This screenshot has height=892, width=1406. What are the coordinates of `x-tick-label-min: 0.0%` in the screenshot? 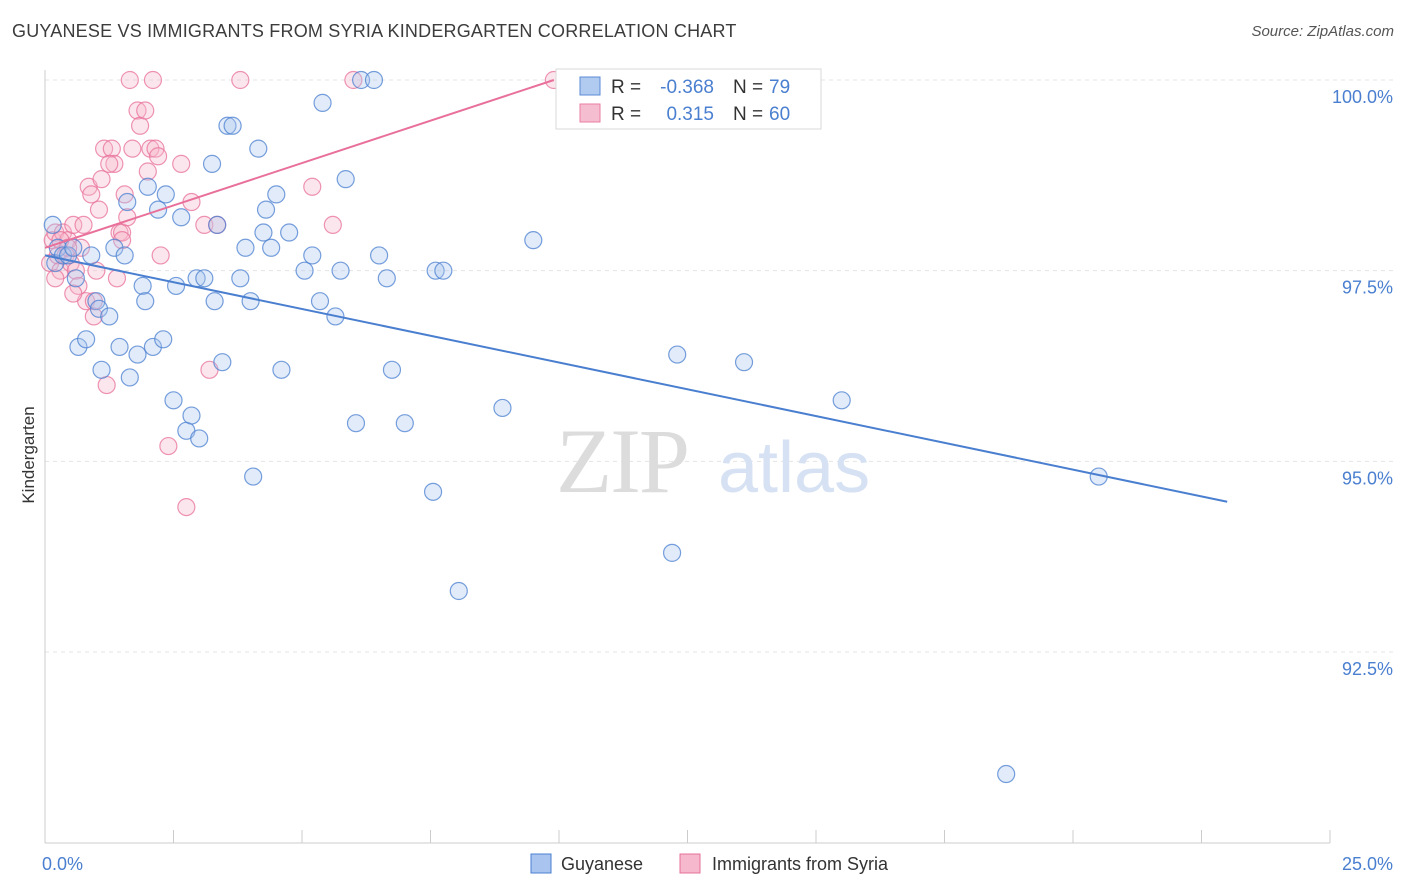 It's located at (62, 864).